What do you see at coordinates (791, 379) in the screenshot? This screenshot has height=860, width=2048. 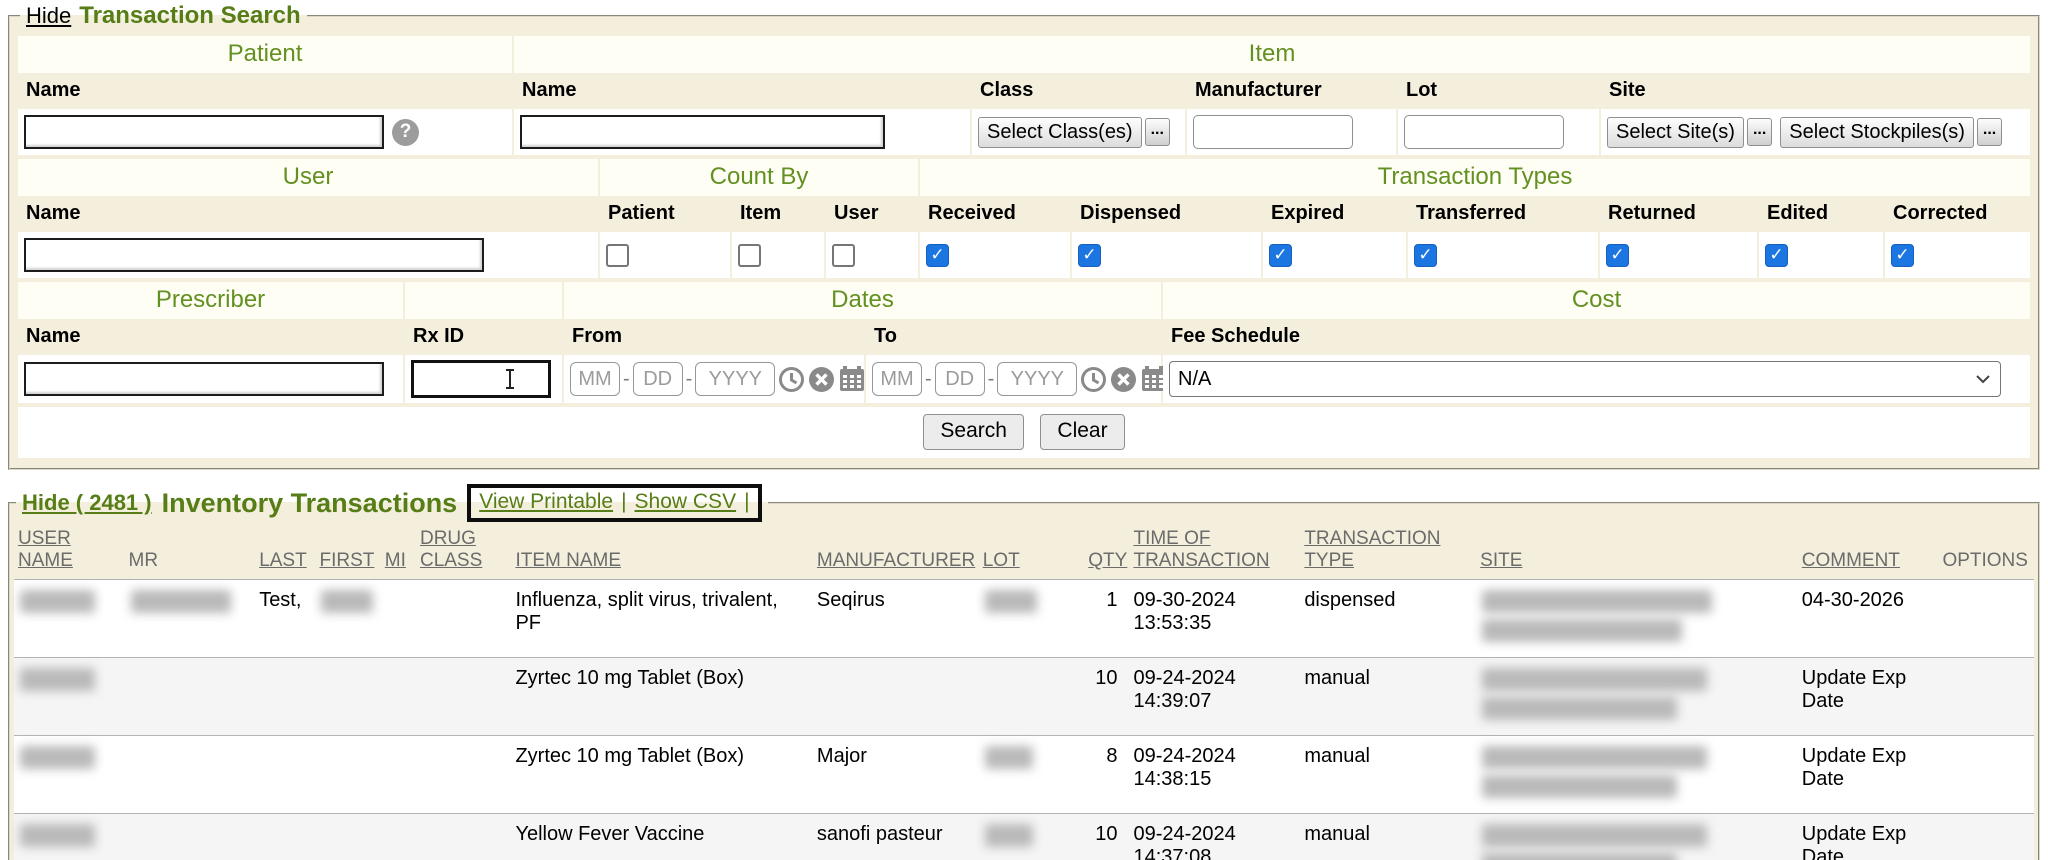 I see `from-time-clock-icon` at bounding box center [791, 379].